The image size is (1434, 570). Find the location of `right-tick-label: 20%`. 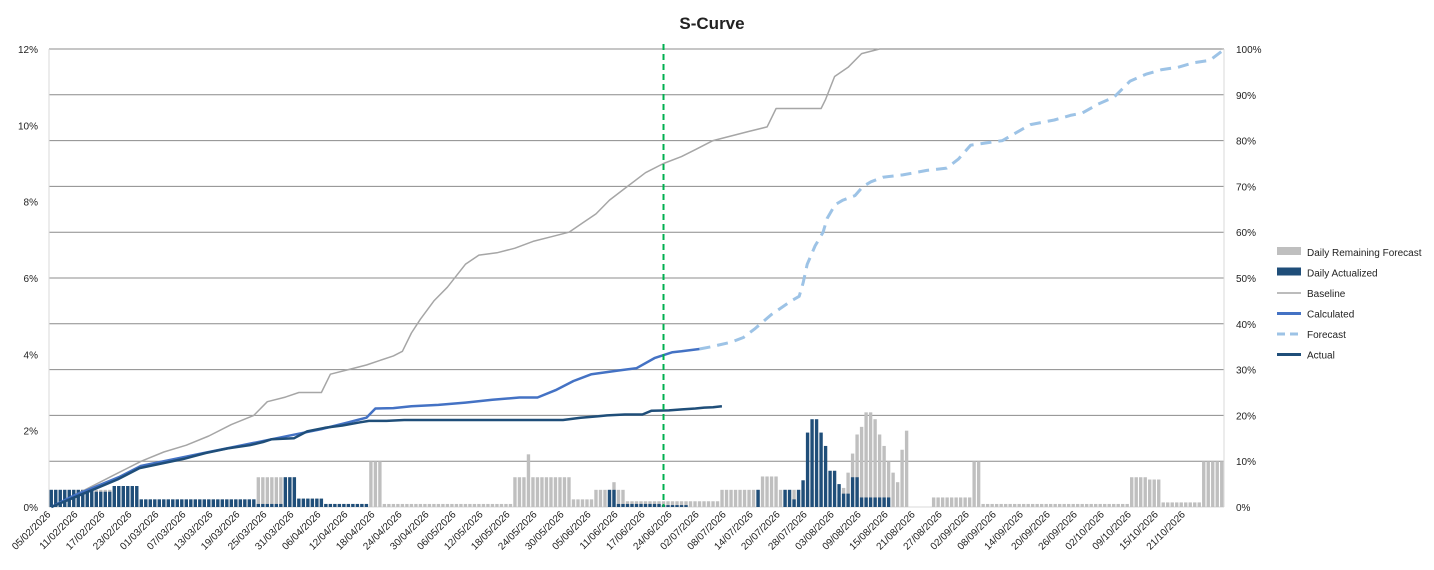

right-tick-label: 20% is located at coordinates (1246, 416).